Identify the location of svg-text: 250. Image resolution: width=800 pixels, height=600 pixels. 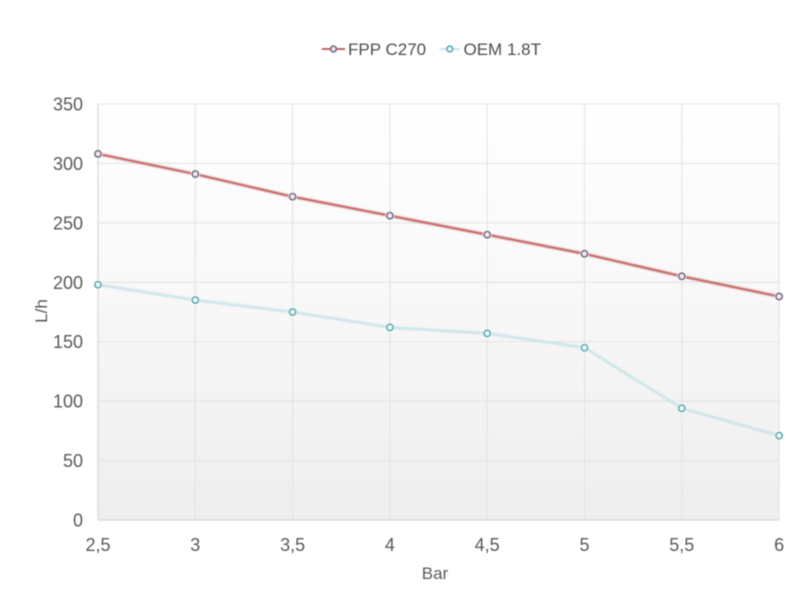
(68, 223).